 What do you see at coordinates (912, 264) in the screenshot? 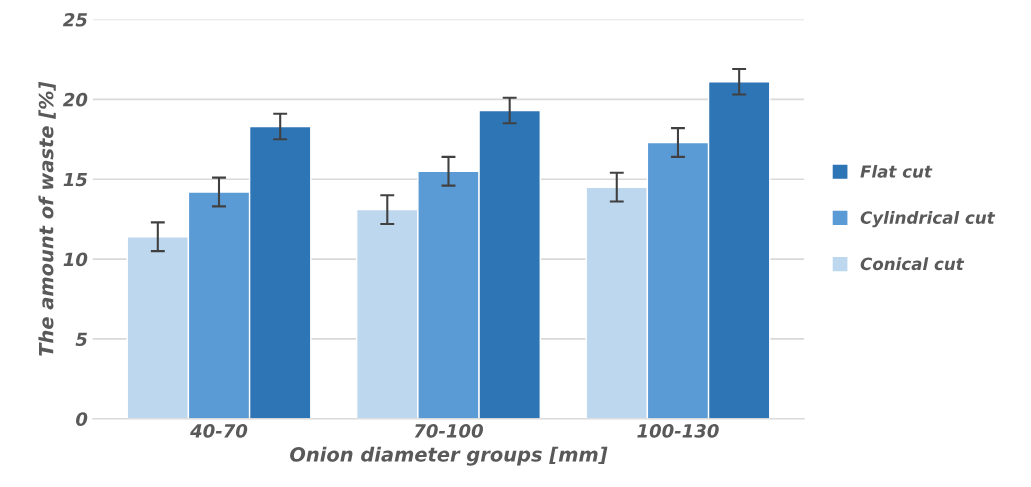
I see `legend-label: Conical cut` at bounding box center [912, 264].